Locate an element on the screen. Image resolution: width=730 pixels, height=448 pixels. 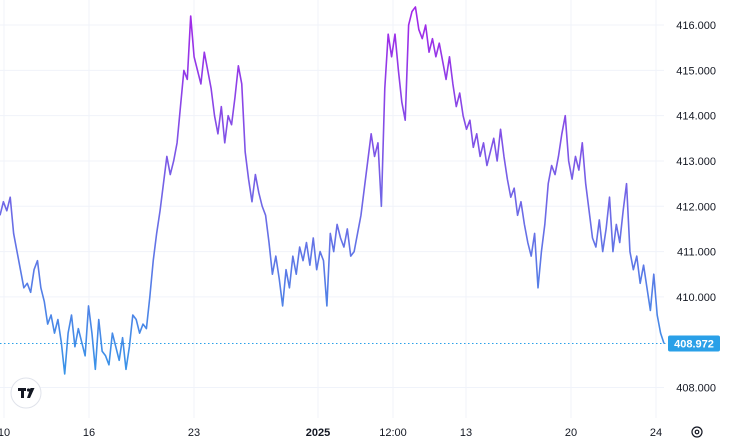
x-tick-label: 16 is located at coordinates (89, 433).